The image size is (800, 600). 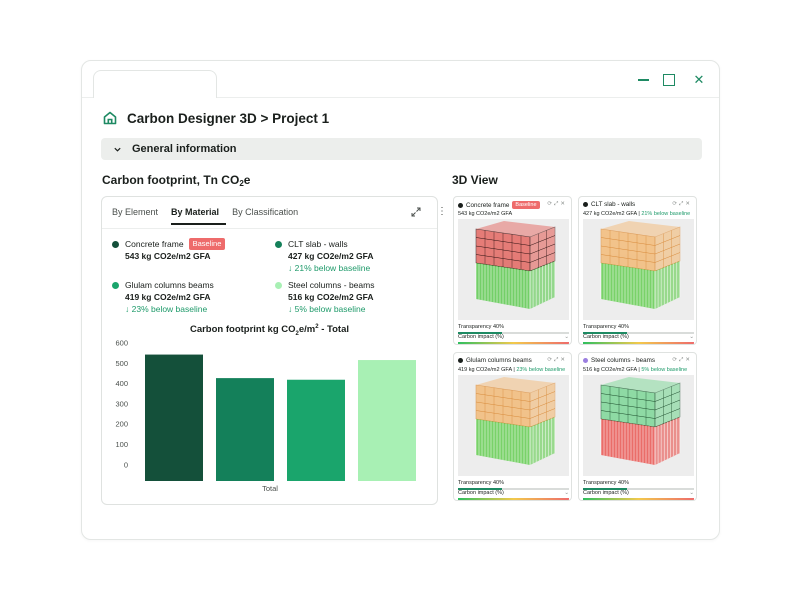 What do you see at coordinates (331, 297) in the screenshot?
I see `material-value: 516 kg CO2e/m2 GFA` at bounding box center [331, 297].